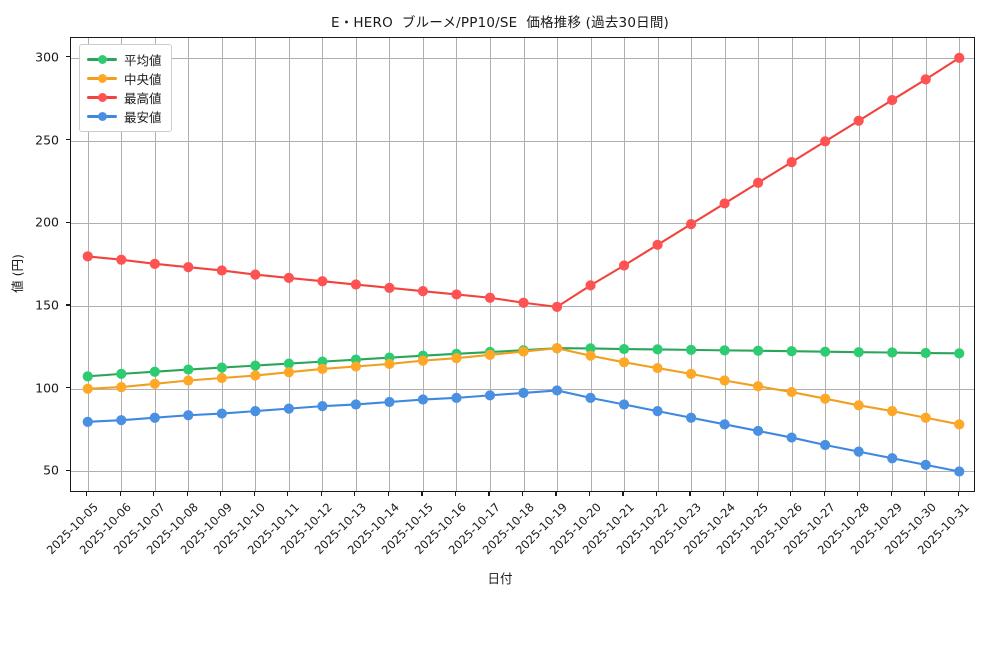 The width and height of the screenshot is (1000, 651). What do you see at coordinates (499, 23) in the screenshot?
I see `chart-title: E・HERO ブルーメ/PP10/SE 価格推移 (過去30日間)` at bounding box center [499, 23].